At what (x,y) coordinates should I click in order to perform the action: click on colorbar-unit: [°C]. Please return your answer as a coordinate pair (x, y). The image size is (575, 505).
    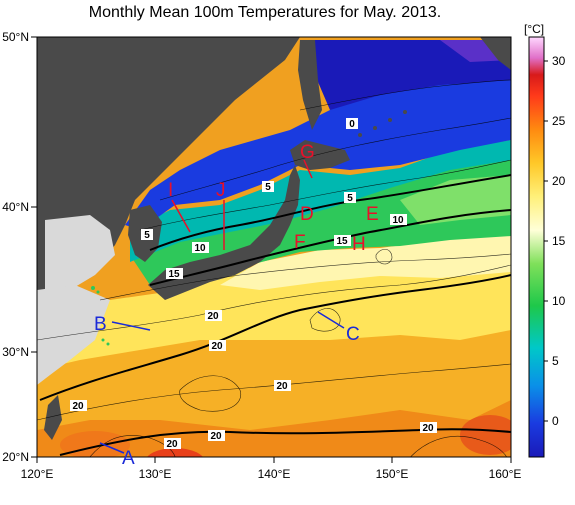
    Looking at the image, I should click on (534, 29).